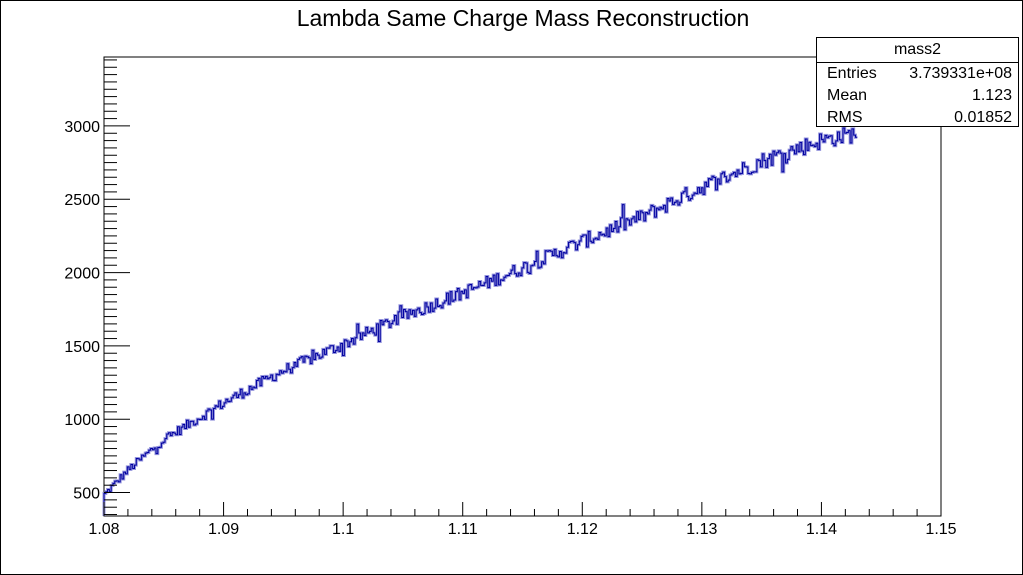  What do you see at coordinates (845, 117) in the screenshot?
I see `stats-label: RMS` at bounding box center [845, 117].